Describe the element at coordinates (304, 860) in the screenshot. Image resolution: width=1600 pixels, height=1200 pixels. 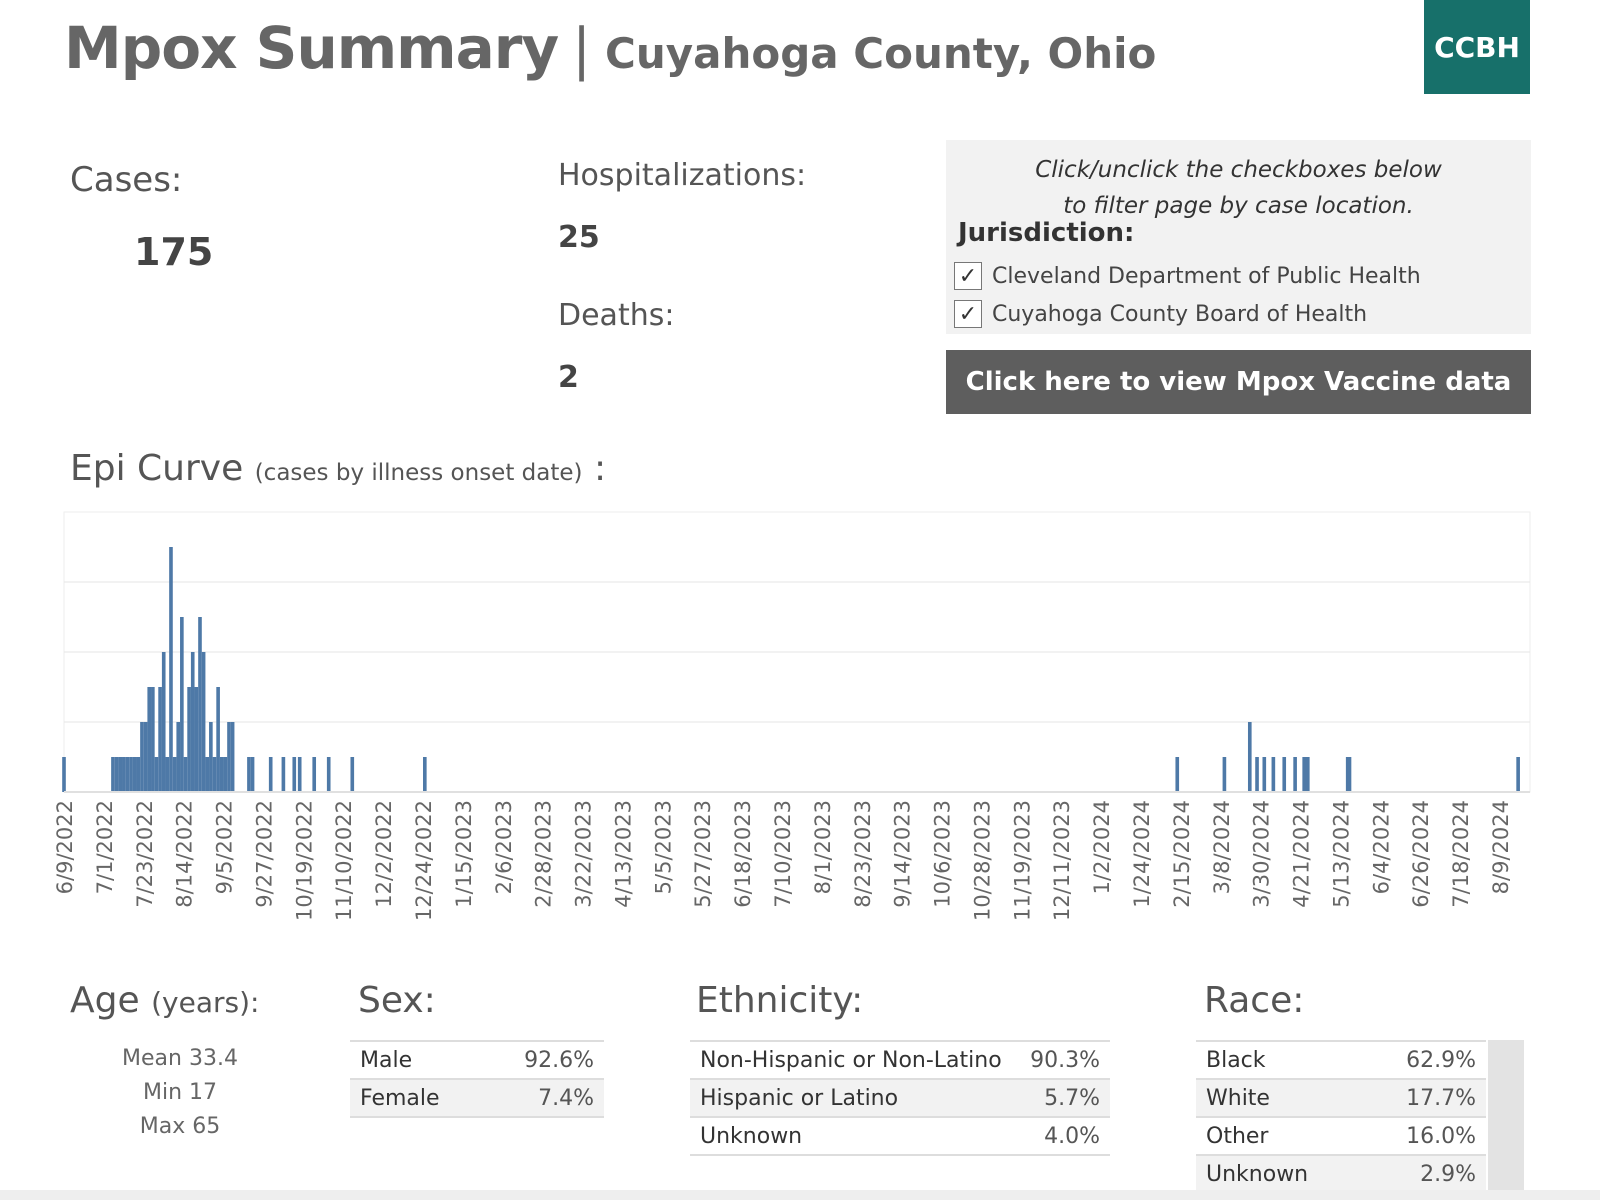
I see `x-tick-label: 10/19/2022` at that location.